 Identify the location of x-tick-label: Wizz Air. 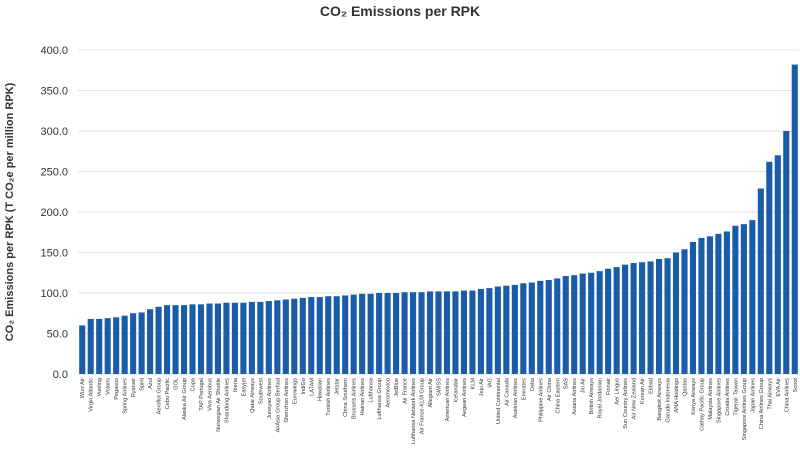
(83, 388).